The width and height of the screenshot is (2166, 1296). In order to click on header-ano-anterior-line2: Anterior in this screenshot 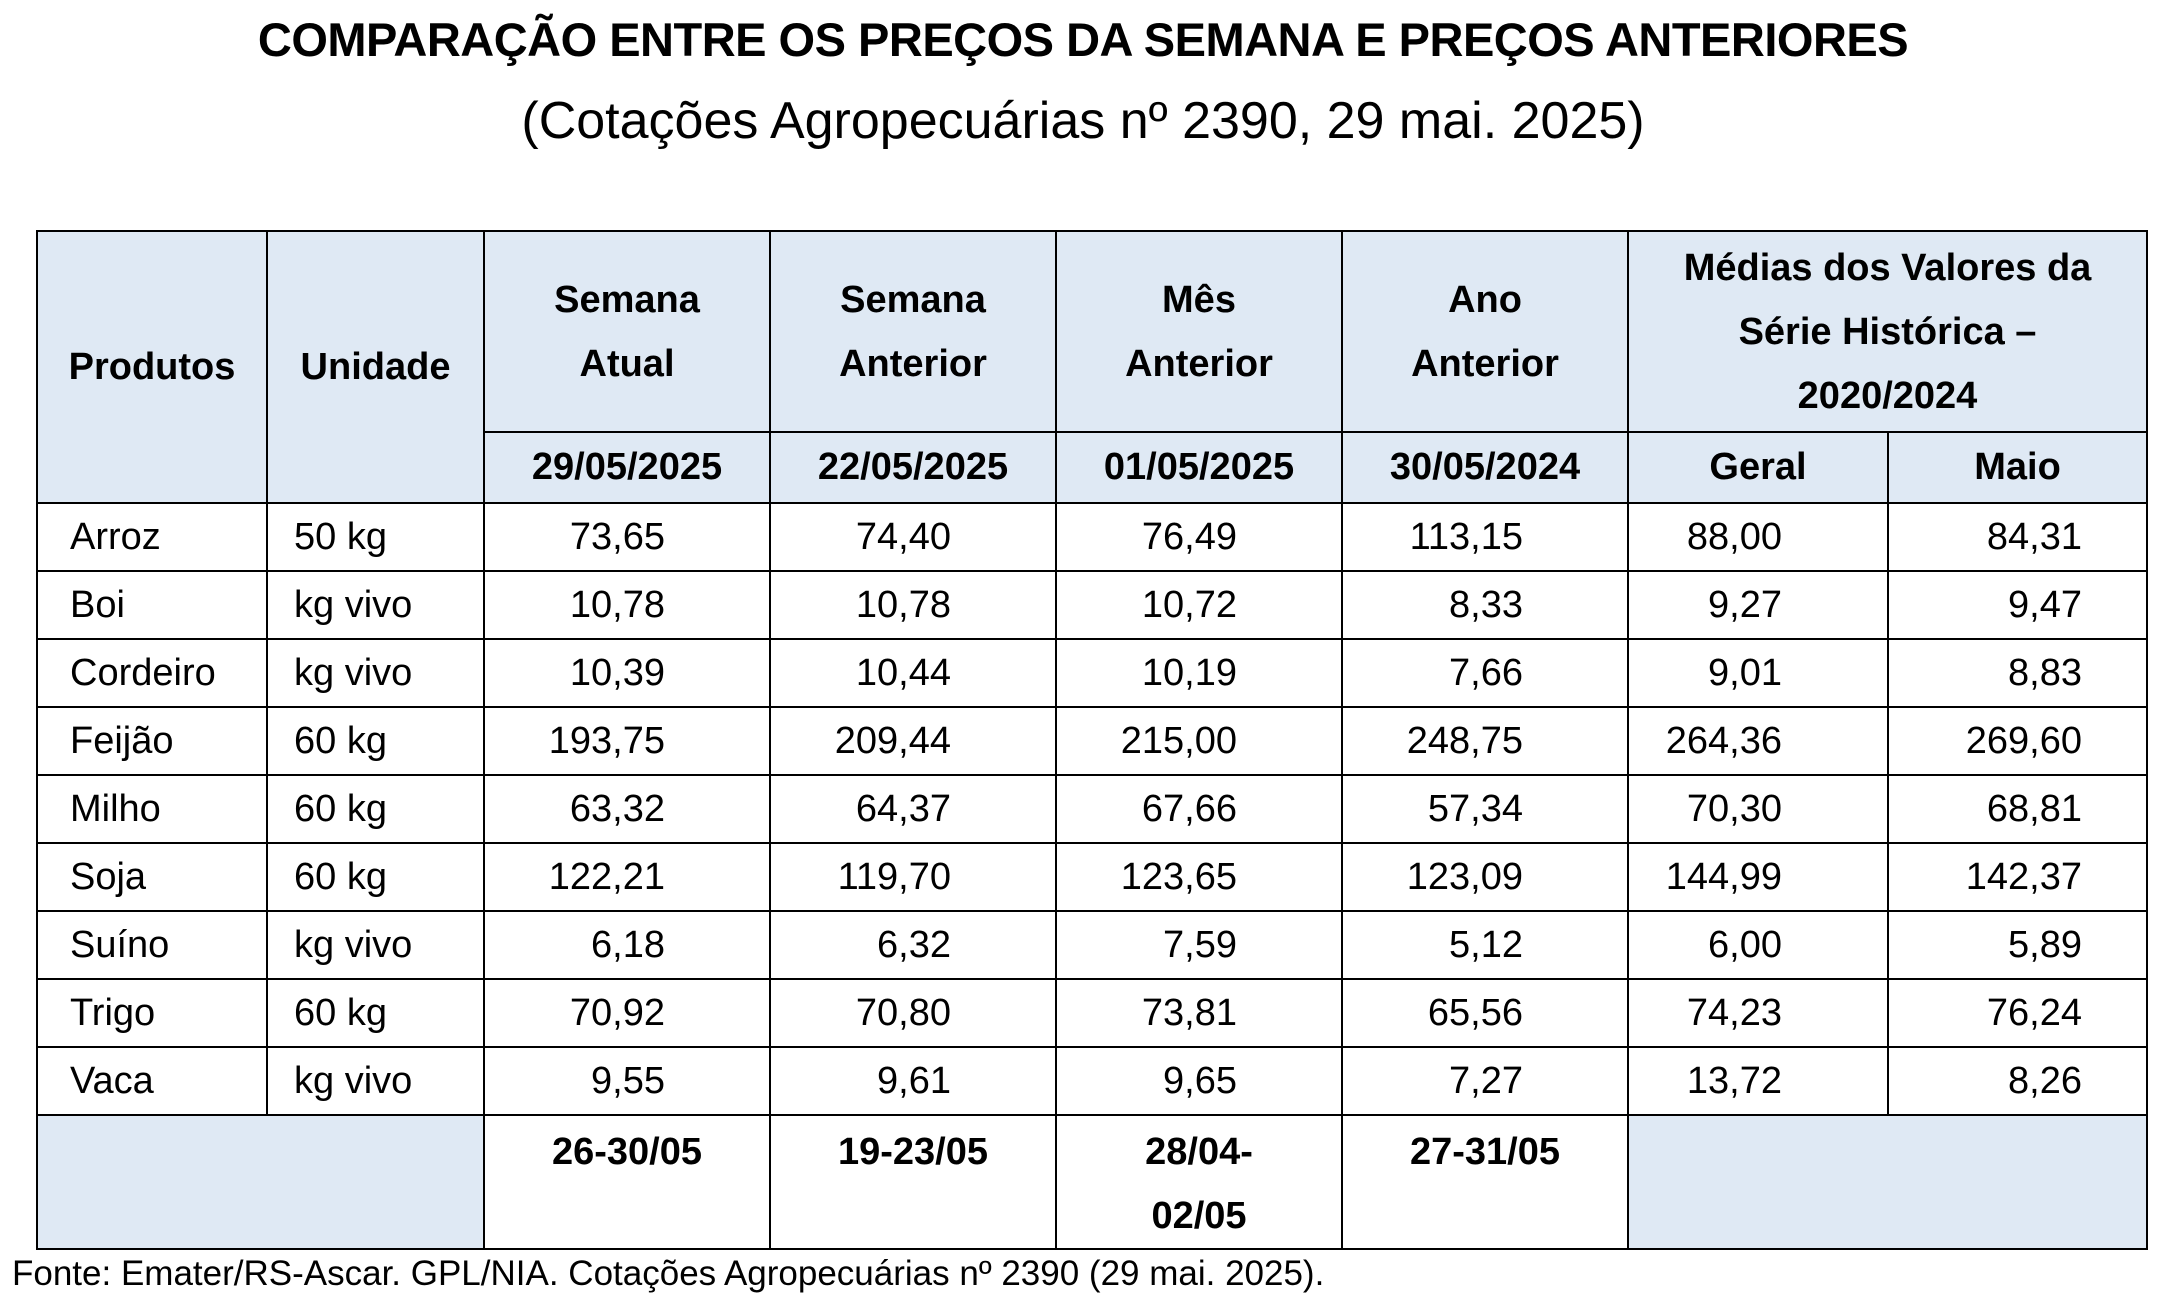, I will do `click(1485, 363)`.